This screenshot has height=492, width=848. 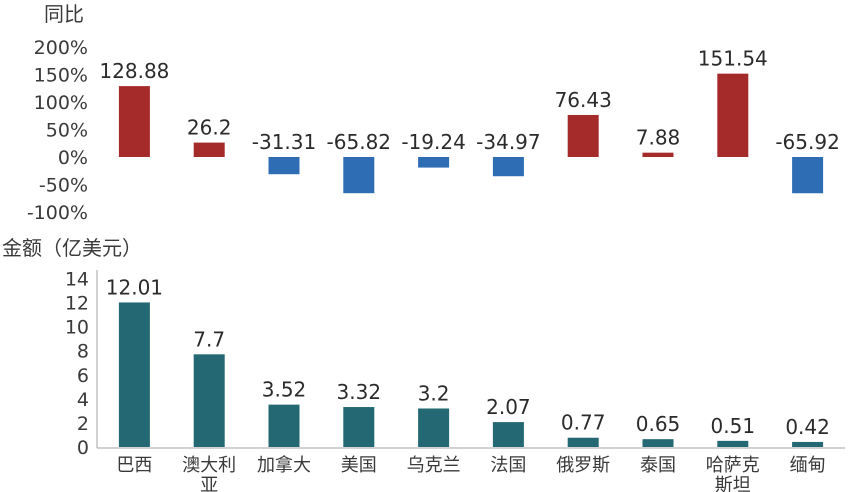 What do you see at coordinates (83, 424) in the screenshot?
I see `amount-tick-label: 2` at bounding box center [83, 424].